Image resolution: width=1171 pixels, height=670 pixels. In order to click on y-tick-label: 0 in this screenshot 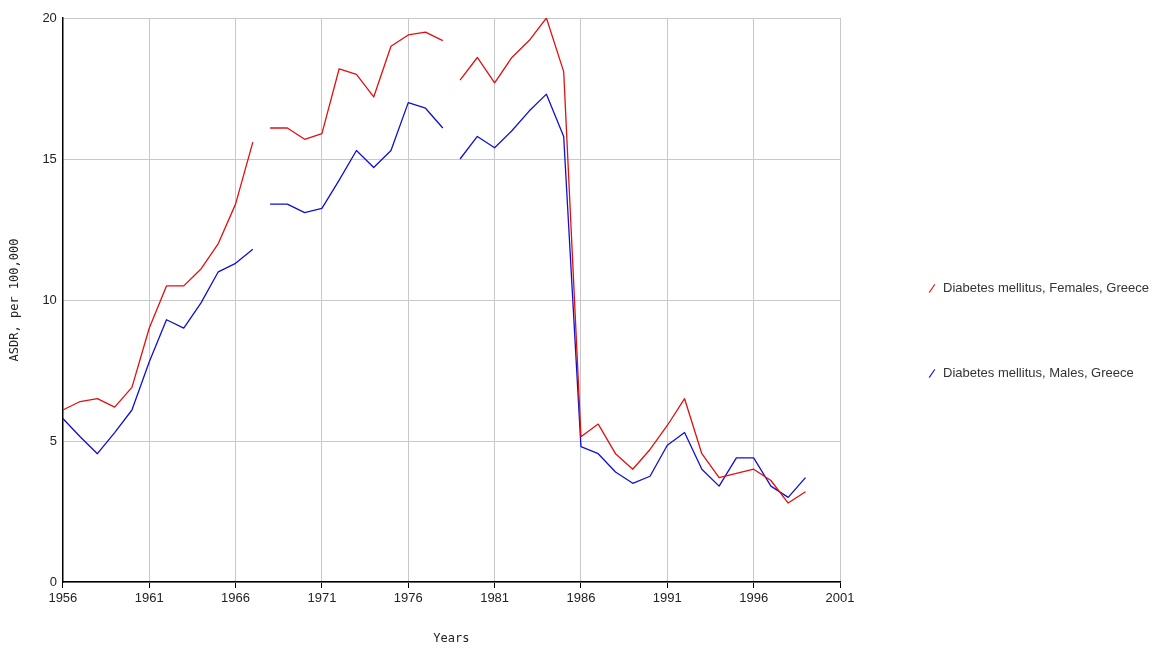, I will do `click(53, 581)`.